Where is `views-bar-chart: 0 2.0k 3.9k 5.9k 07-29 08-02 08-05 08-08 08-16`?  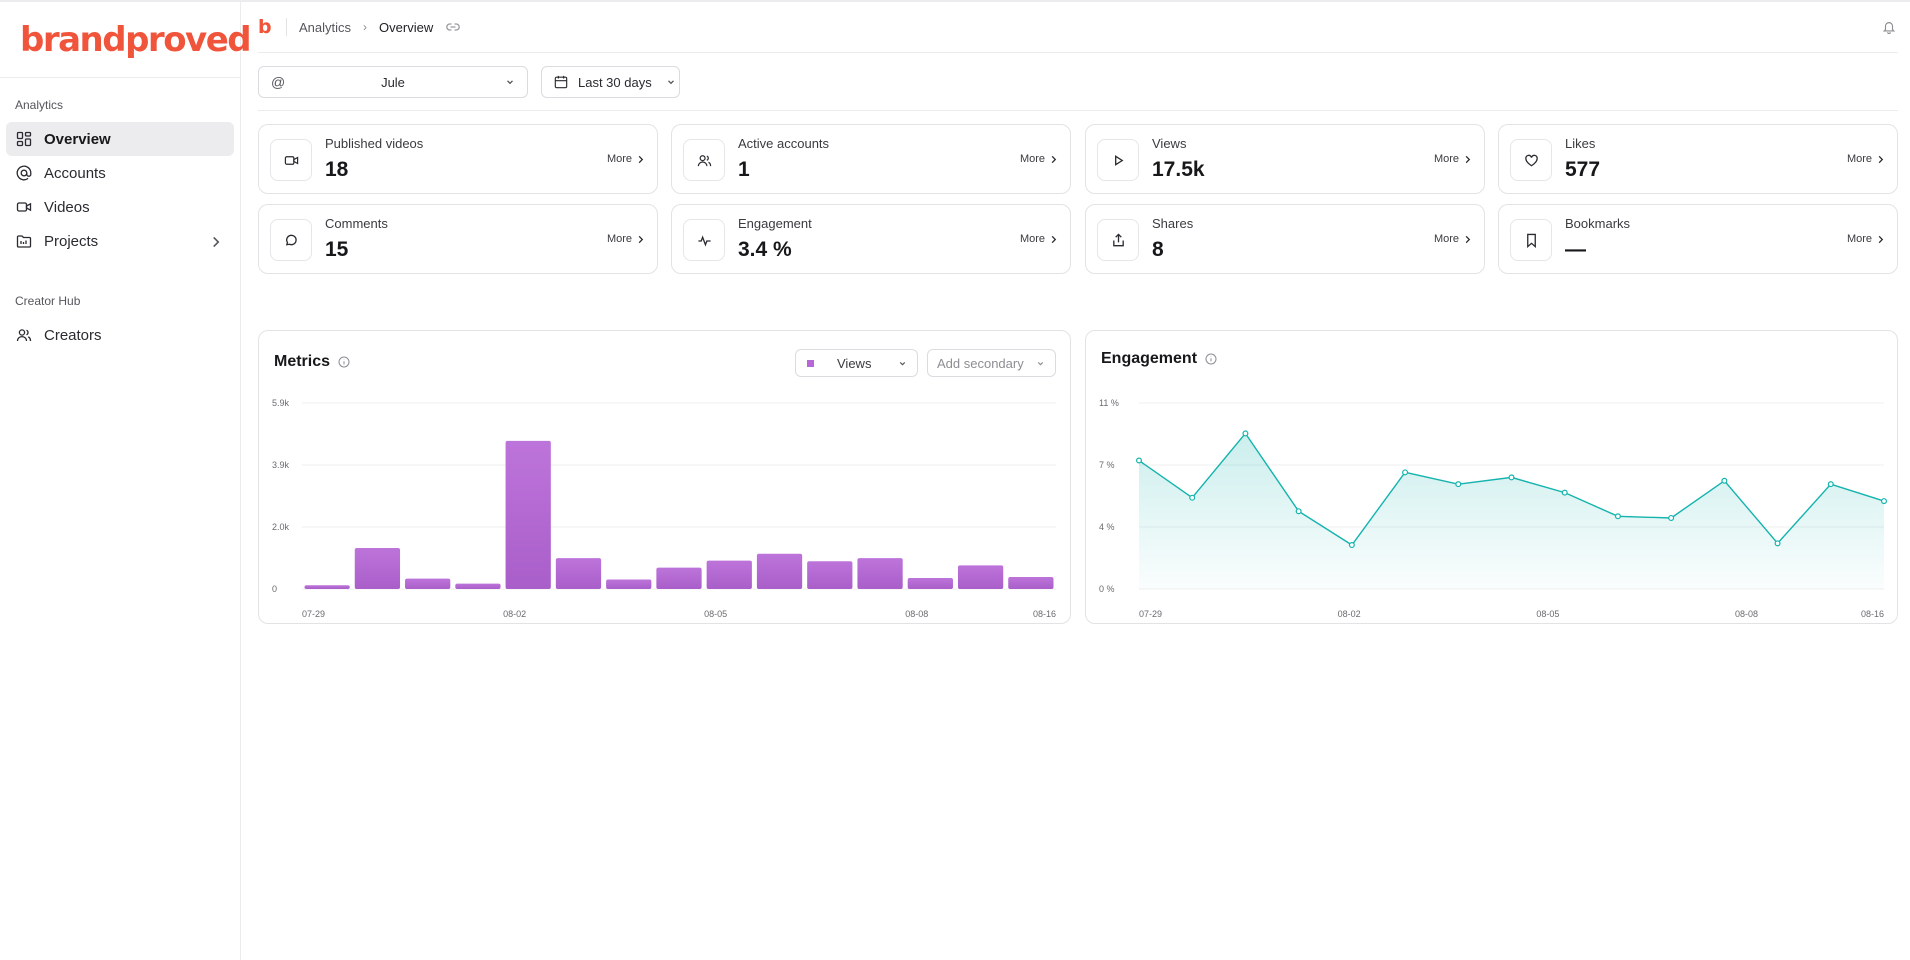
views-bar-chart: 0 2.0k 3.9k 5.9k 07-29 08-02 08-05 08-08 08-16 is located at coordinates (664, 508).